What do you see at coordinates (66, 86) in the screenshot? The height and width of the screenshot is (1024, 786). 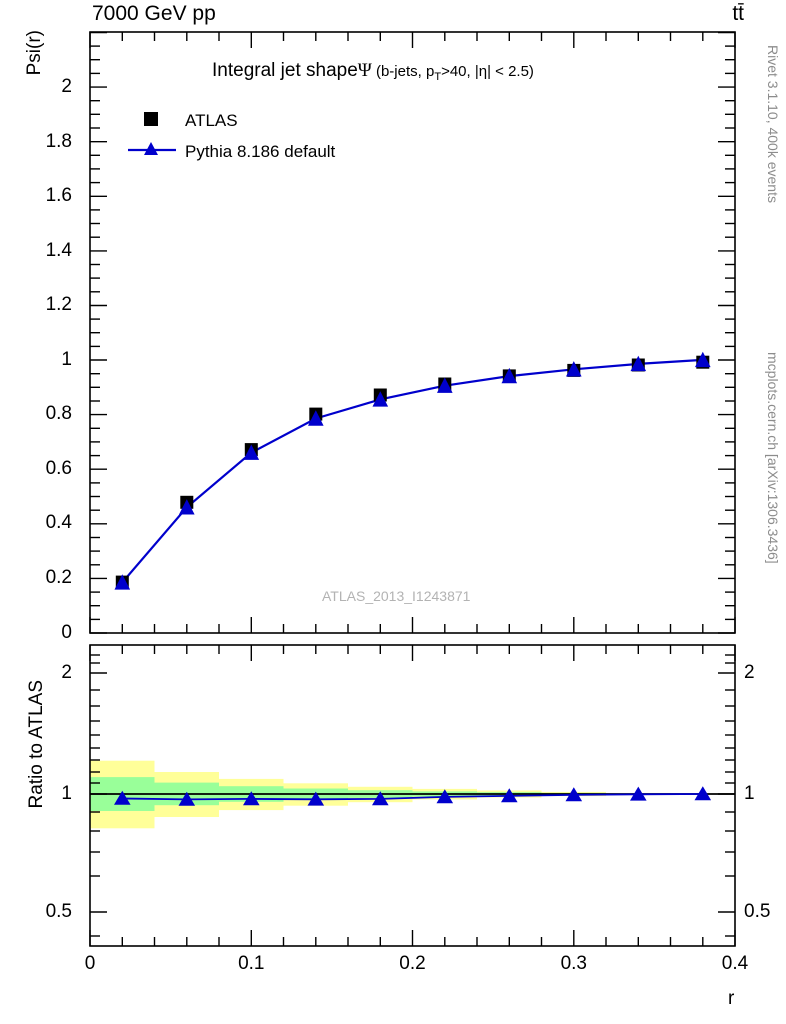 I see `main-ytick-2: 2` at bounding box center [66, 86].